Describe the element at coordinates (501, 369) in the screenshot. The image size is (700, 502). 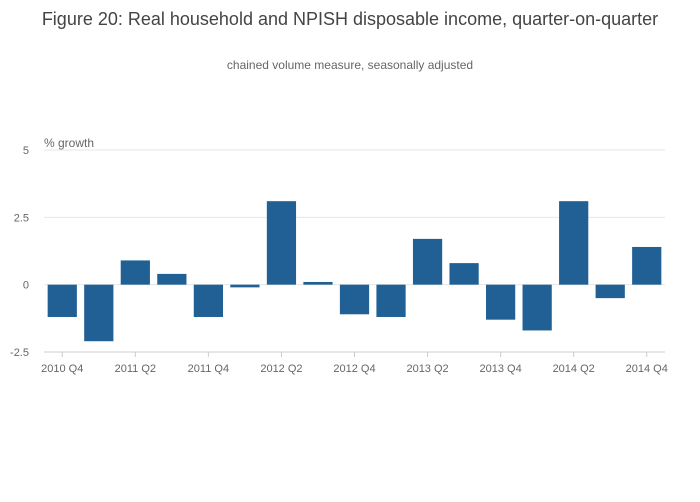
I see `x-tick-label: 2013 Q4` at that location.